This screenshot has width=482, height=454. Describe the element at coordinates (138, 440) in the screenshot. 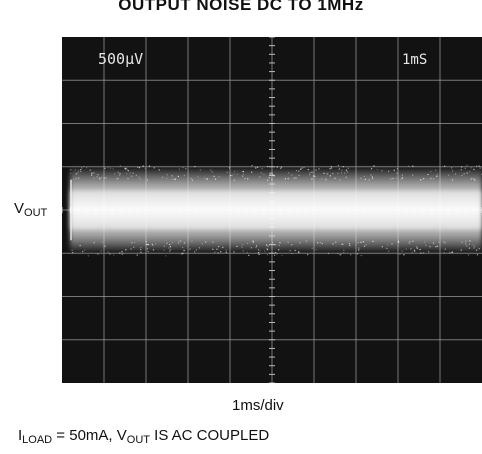

I see `footnote-v-sub: OUT` at that location.